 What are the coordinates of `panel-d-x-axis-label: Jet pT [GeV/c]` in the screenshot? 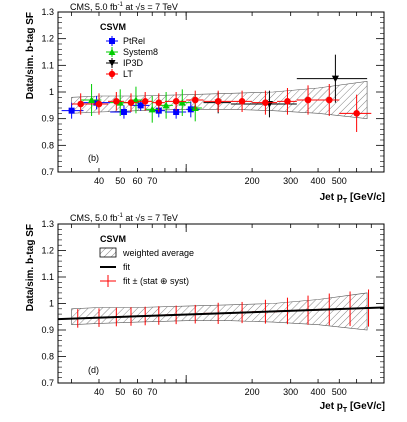 It's located at (352, 407).